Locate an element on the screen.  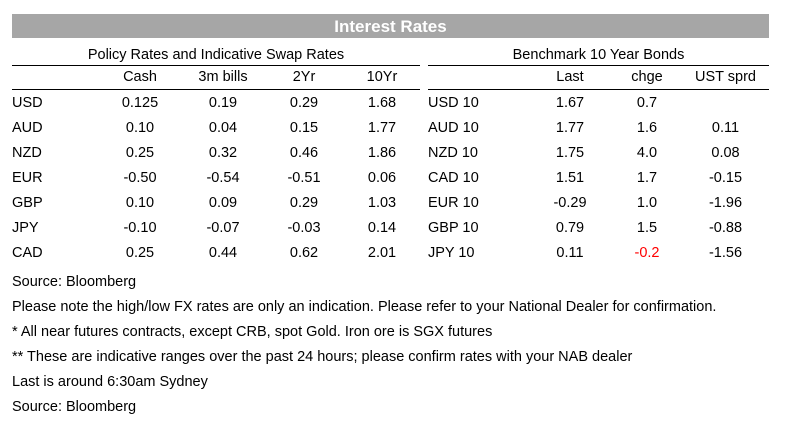
bond-last: 1.67 is located at coordinates (570, 102).